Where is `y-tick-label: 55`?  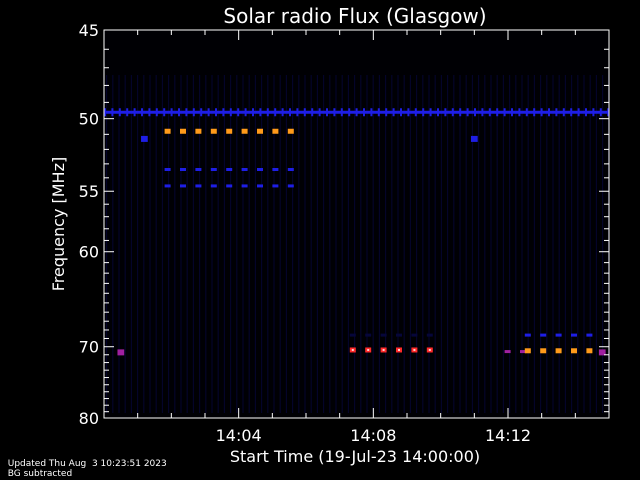 y-tick-label: 55 is located at coordinates (89, 191).